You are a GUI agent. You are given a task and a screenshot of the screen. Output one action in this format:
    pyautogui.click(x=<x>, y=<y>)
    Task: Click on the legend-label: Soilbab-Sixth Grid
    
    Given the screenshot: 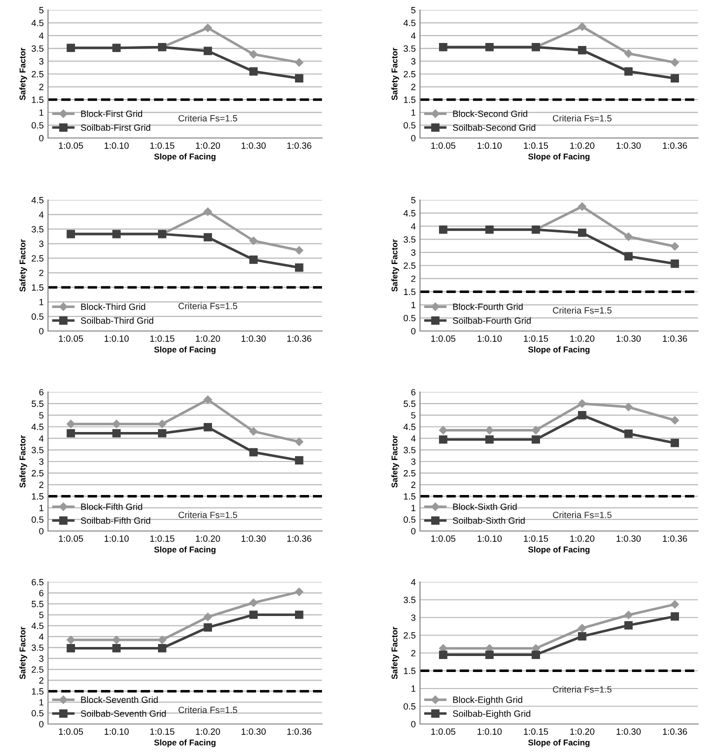 What is the action you would take?
    pyautogui.click(x=488, y=520)
    